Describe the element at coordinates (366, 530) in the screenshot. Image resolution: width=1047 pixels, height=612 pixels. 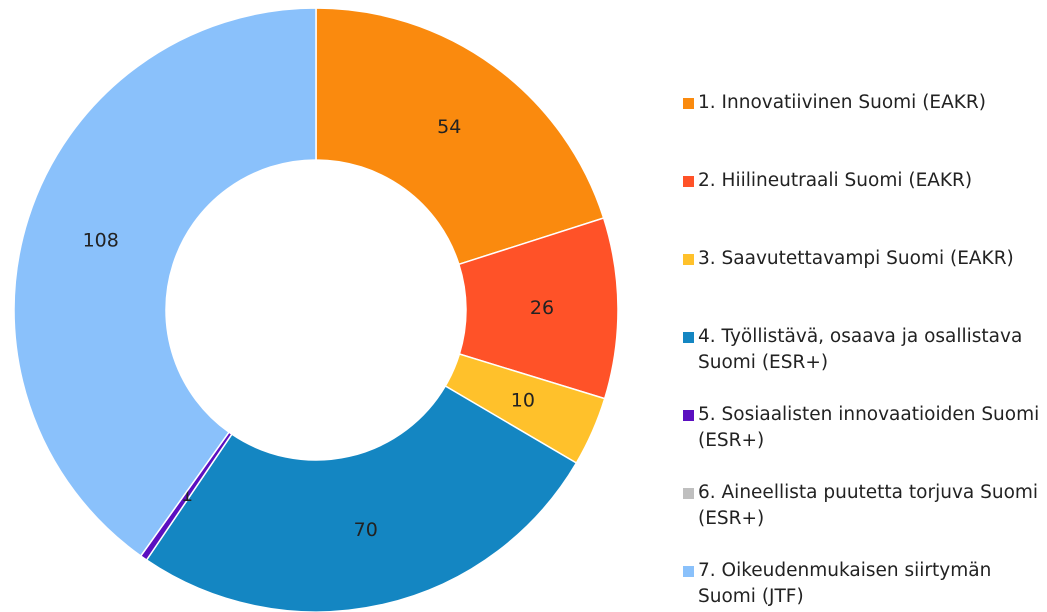
I see `data-label: 70` at that location.